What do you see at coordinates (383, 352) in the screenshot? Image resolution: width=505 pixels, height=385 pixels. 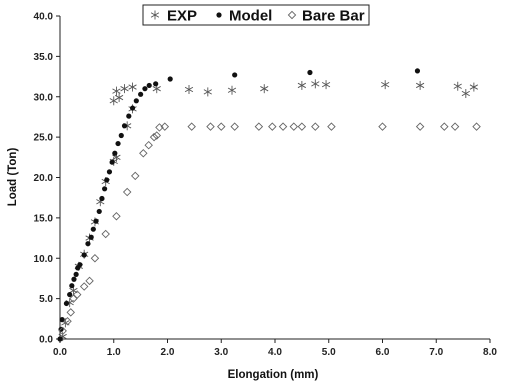 I see `x-tick-label: 6.0` at bounding box center [383, 352].